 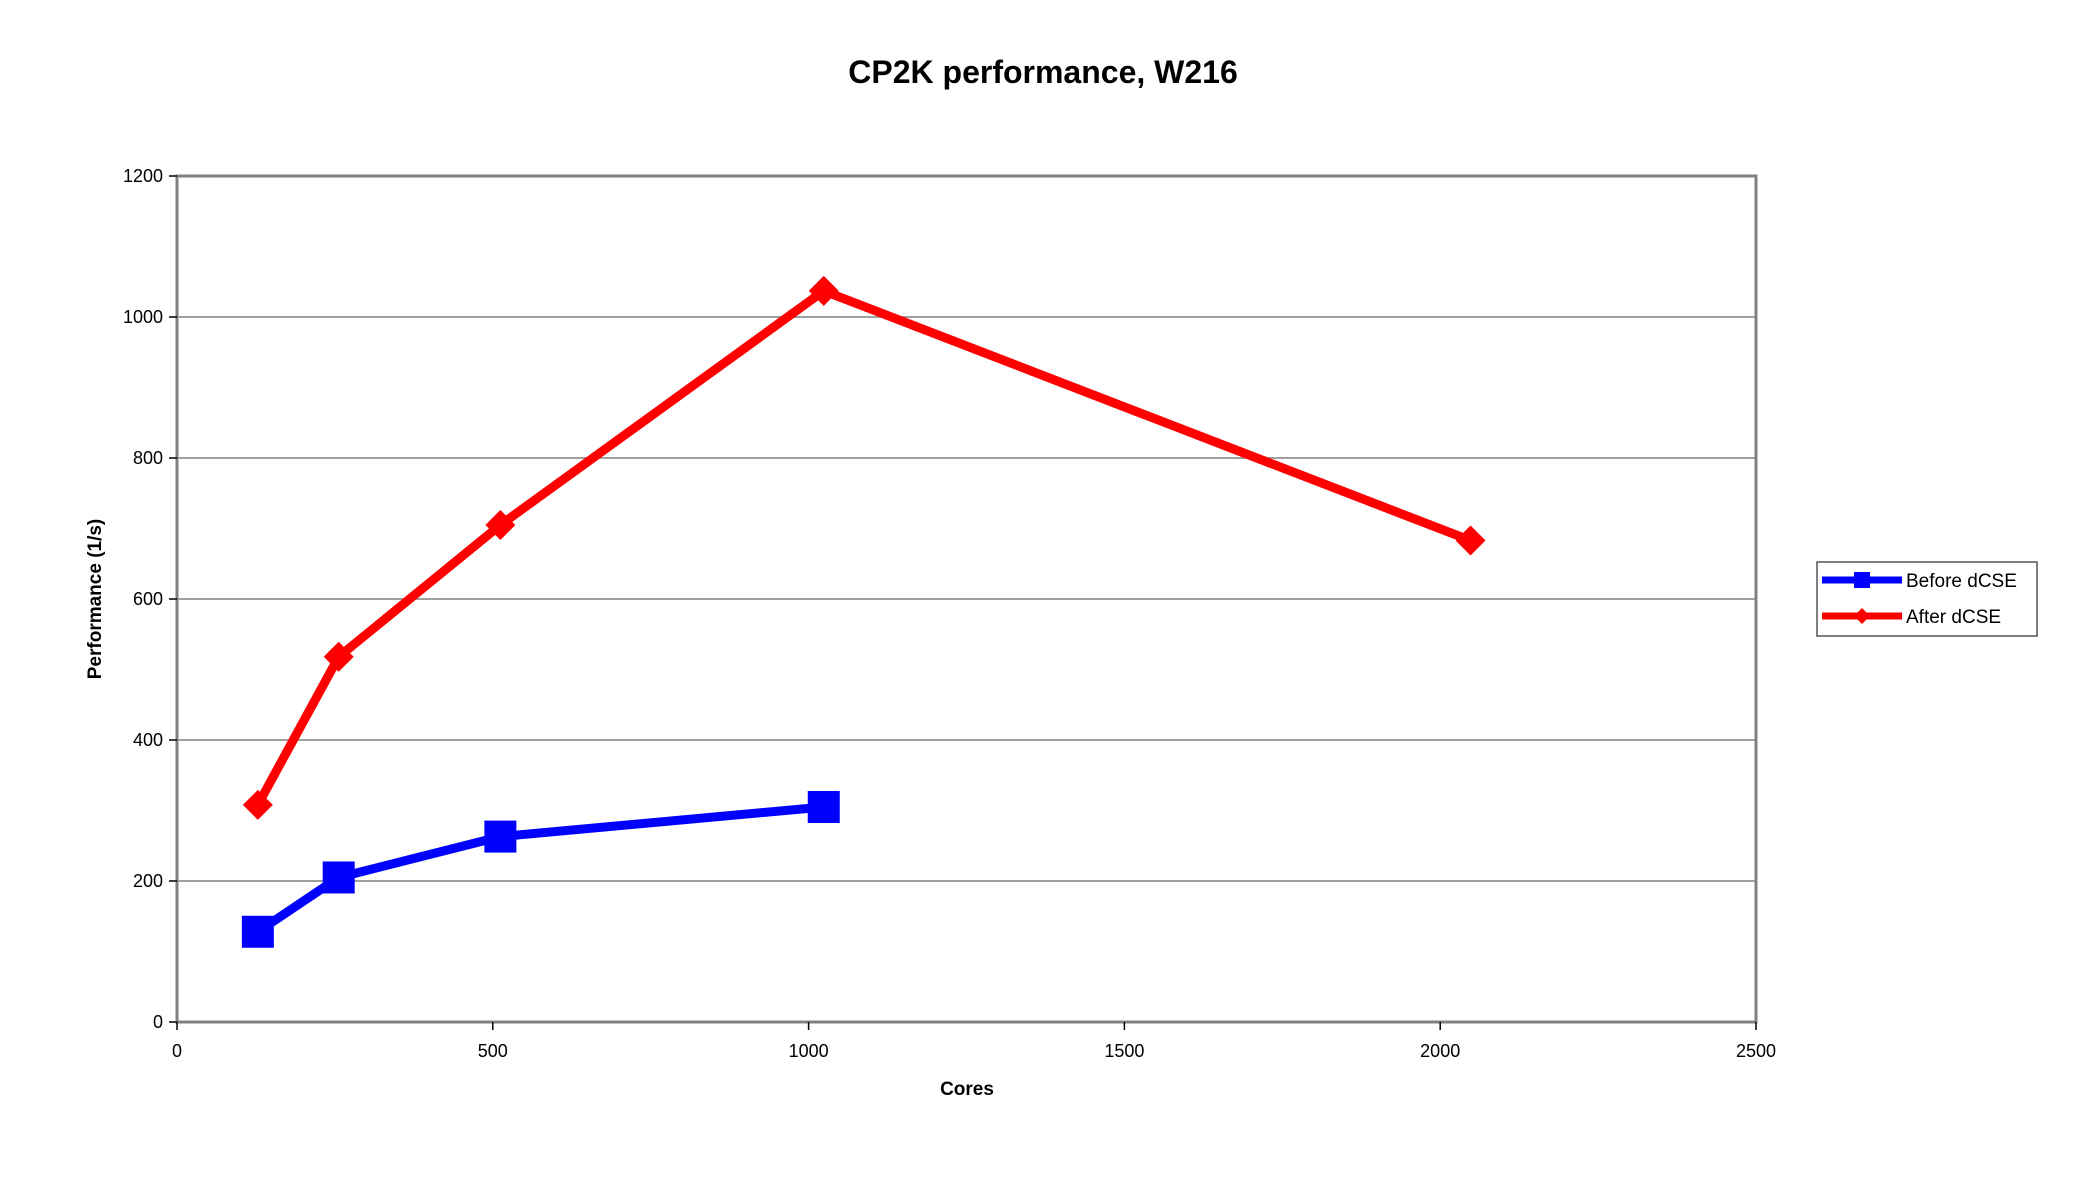 I want to click on legend-item-after-dcse: After dCSE, so click(x=1911, y=617).